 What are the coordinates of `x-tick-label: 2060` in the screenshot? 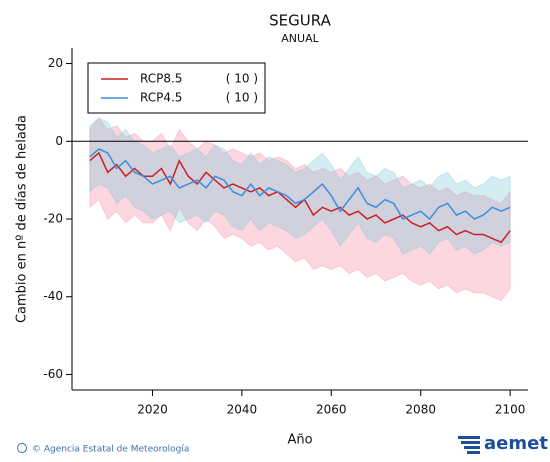 It's located at (331, 410).